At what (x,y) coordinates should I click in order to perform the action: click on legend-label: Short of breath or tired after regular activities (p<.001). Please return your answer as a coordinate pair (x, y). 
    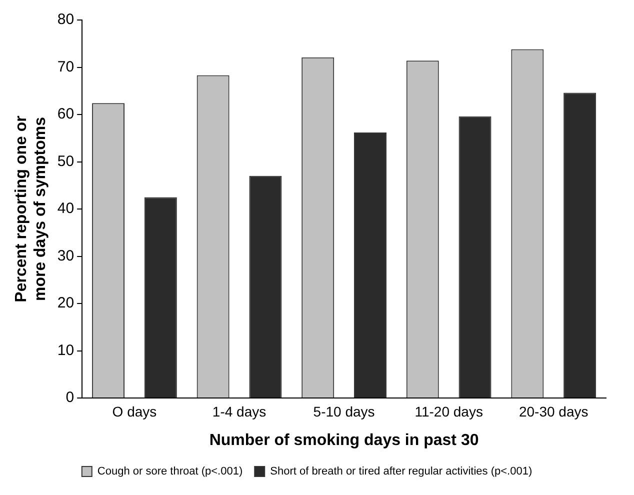
    Looking at the image, I should click on (401, 472).